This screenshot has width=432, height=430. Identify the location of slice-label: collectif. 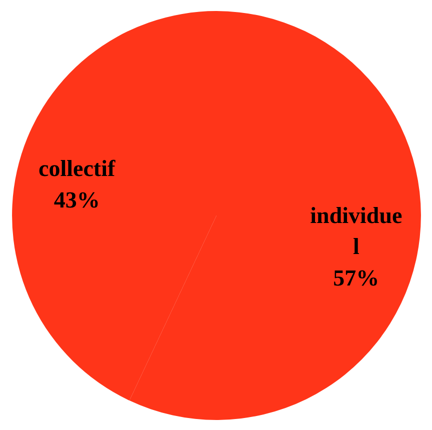
(77, 169).